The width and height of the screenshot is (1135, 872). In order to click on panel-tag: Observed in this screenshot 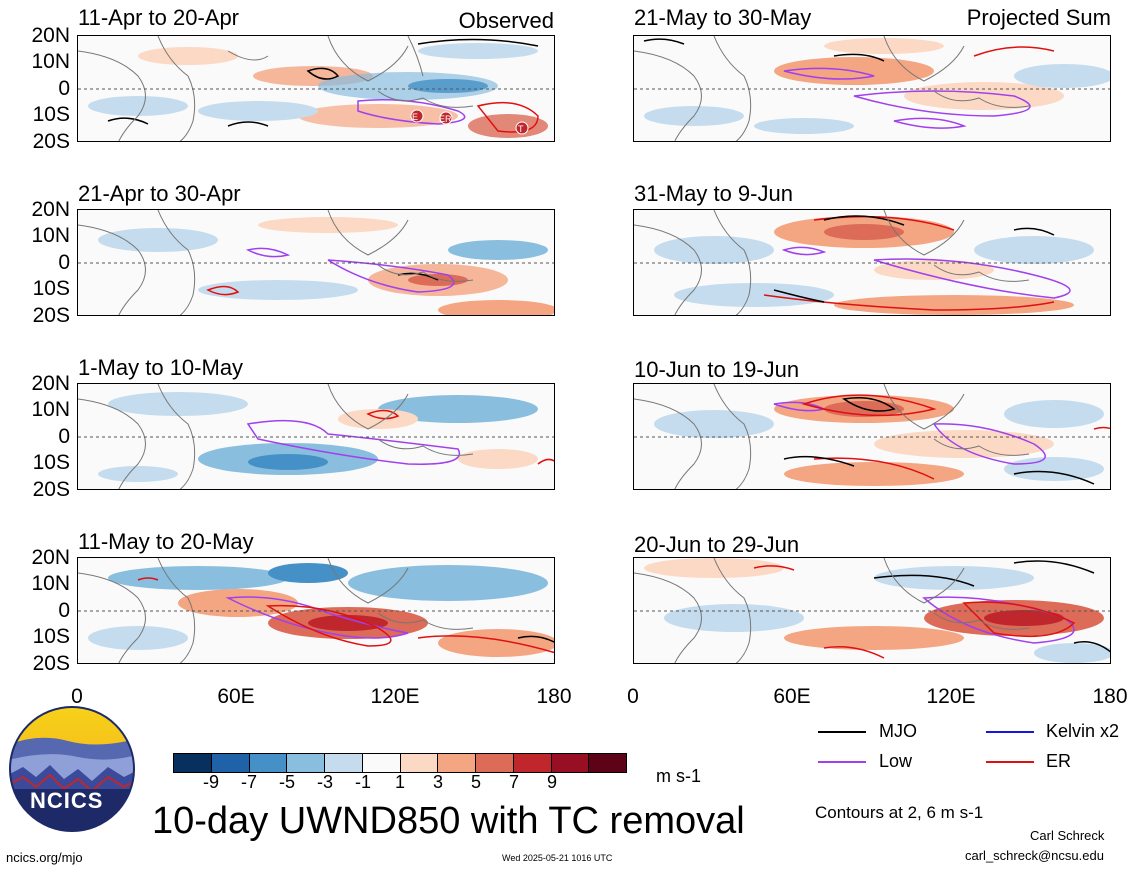, I will do `click(506, 20)`.